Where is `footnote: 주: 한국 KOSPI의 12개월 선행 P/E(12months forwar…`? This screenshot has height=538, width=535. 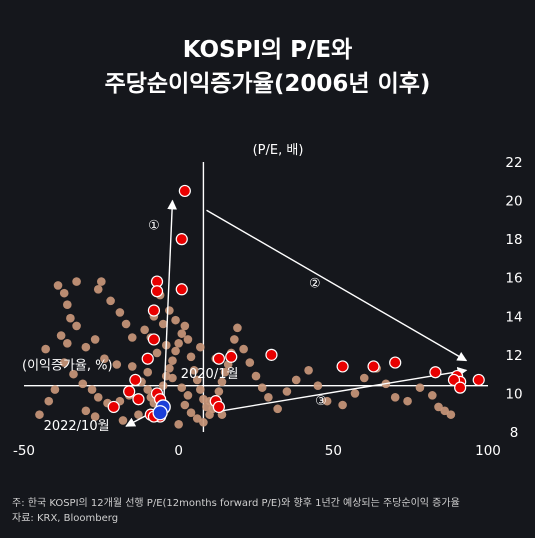
footnote: 주: 한국 KOSPI의 12개월 선행 P/E(12months forwar… is located at coordinates (236, 503).